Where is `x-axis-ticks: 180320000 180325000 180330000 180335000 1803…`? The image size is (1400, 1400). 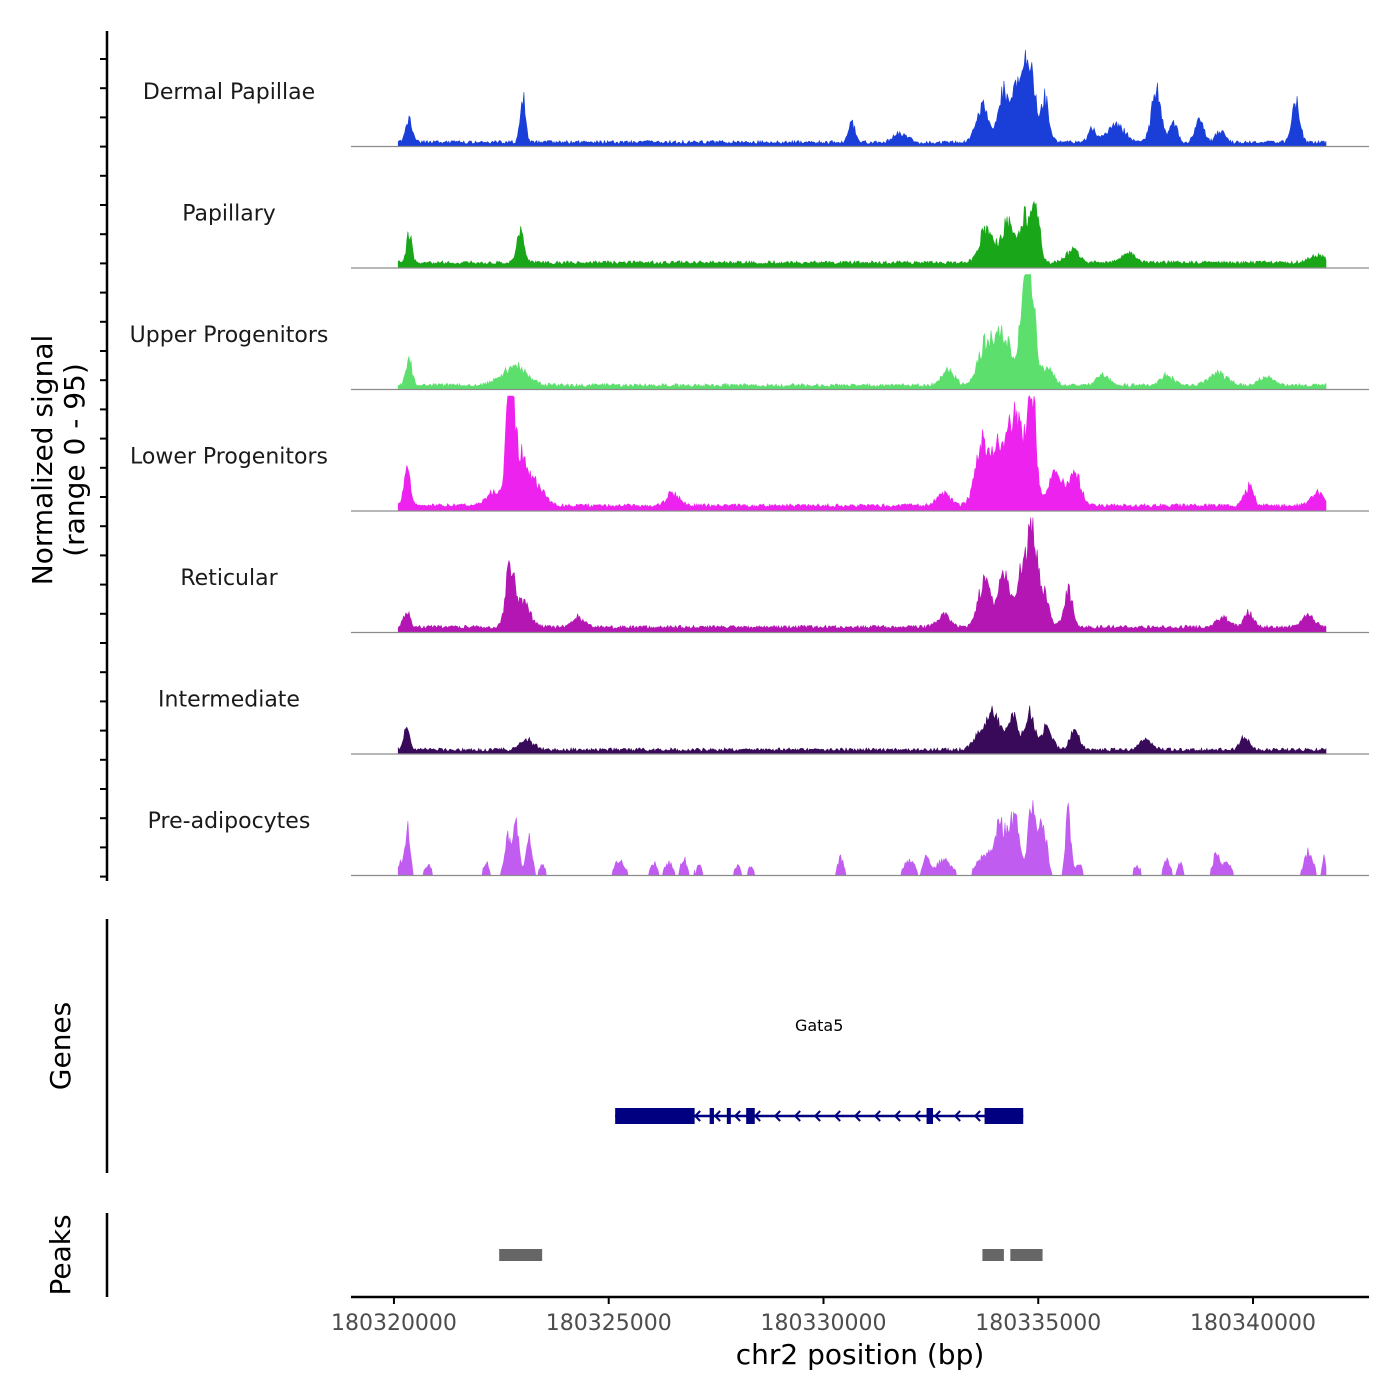
x-axis-ticks: 180320000 180325000 180330000 180335000 1803… is located at coordinates (823, 1316).